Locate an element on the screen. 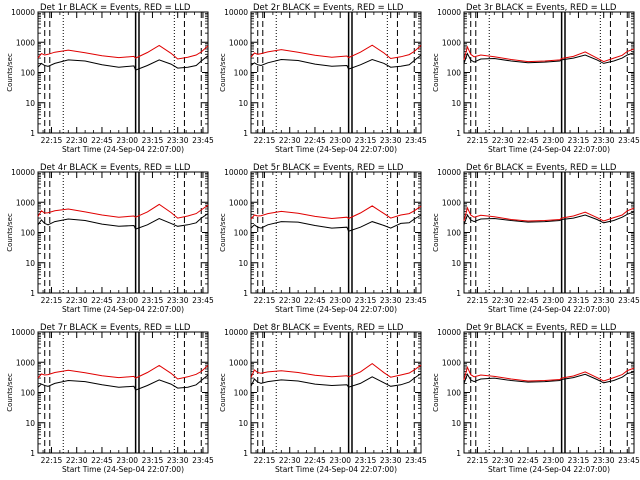 This screenshot has height=480, width=640. panel-title: Det 4r BLACK = Events, RED = LLD is located at coordinates (115, 168).